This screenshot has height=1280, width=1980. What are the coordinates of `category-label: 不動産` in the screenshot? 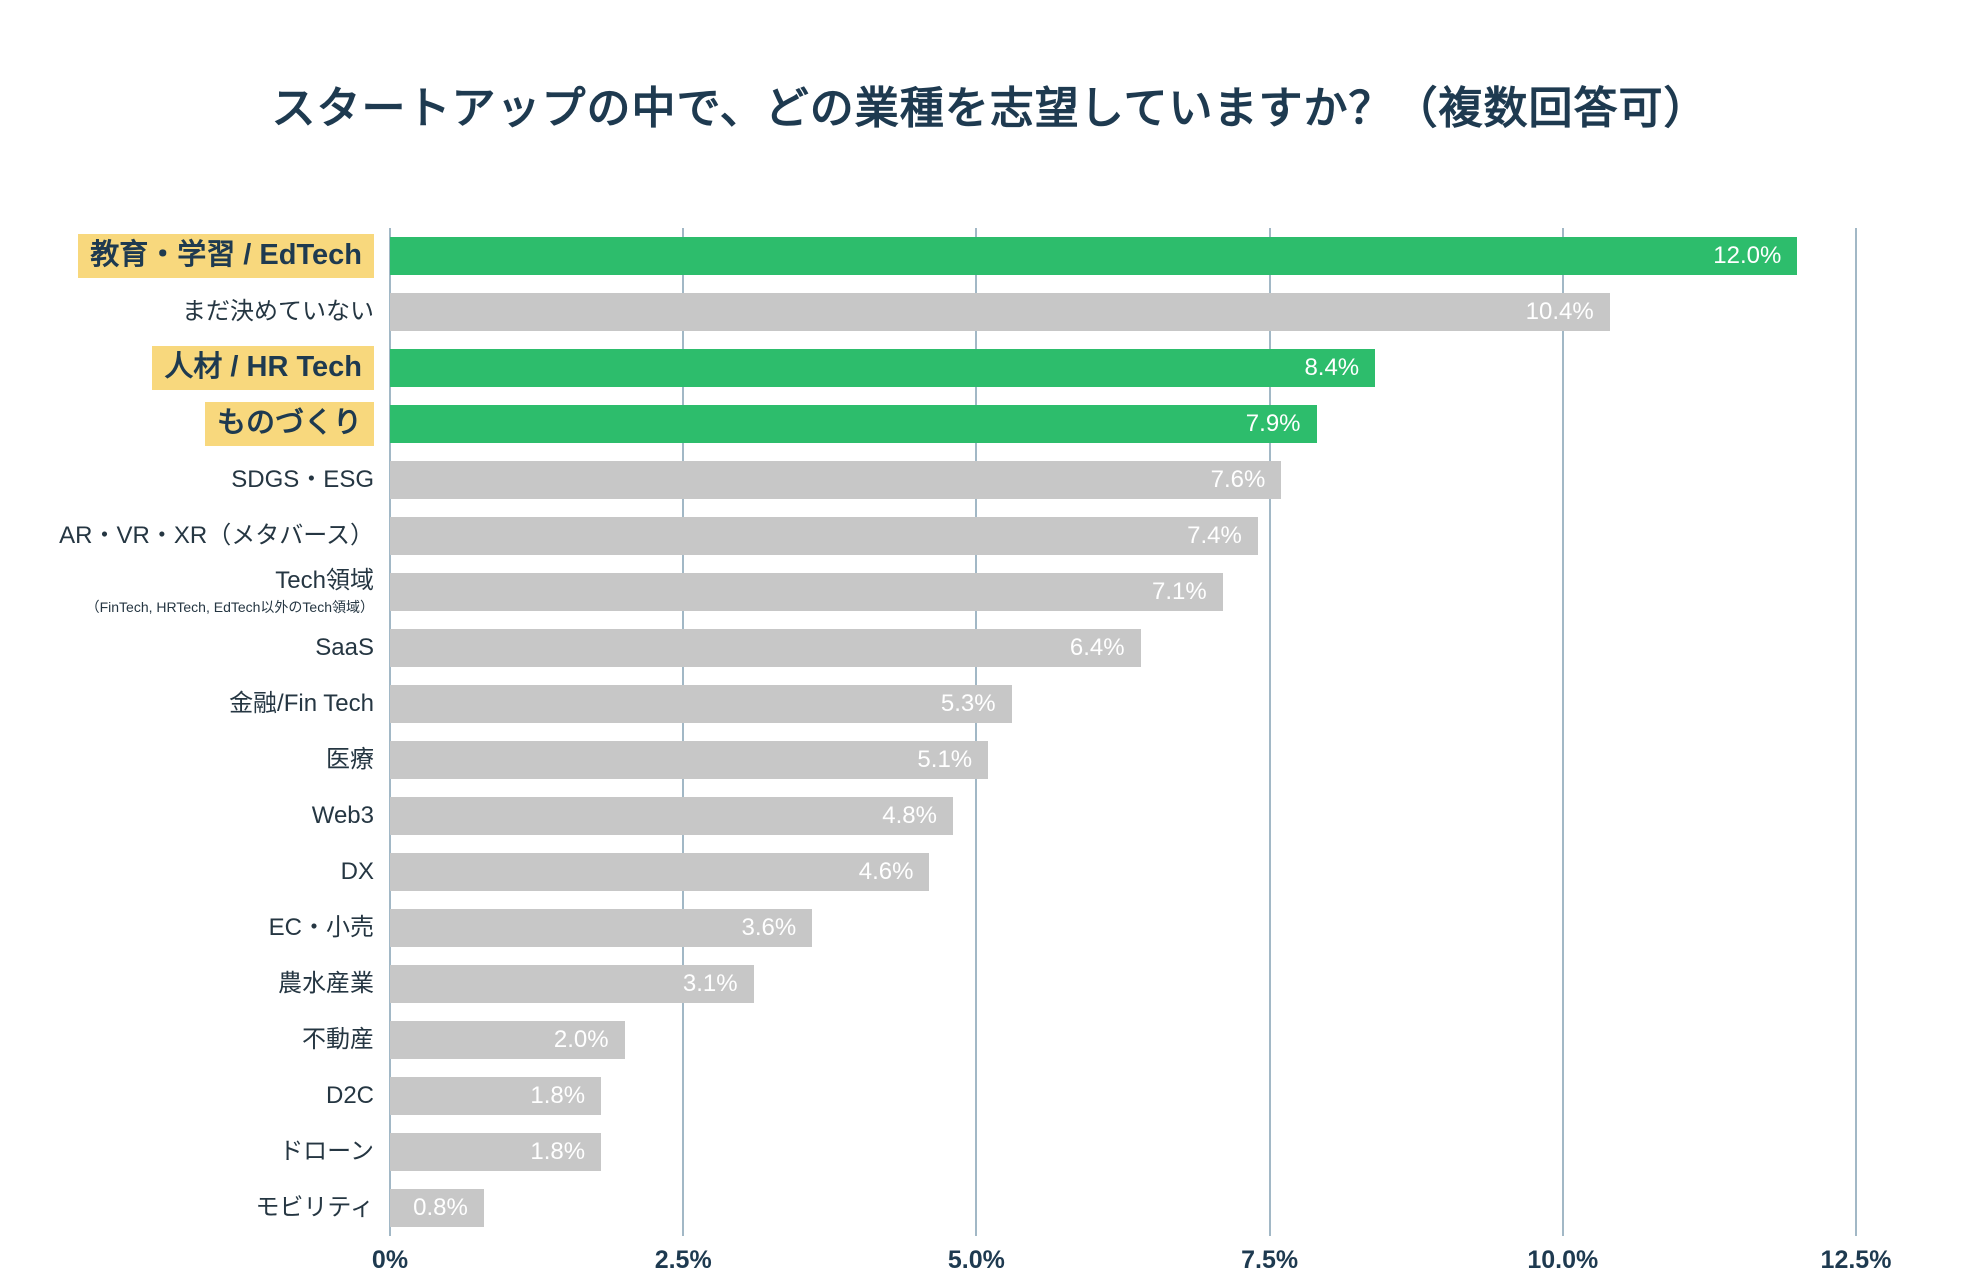 It's located at (338, 1040).